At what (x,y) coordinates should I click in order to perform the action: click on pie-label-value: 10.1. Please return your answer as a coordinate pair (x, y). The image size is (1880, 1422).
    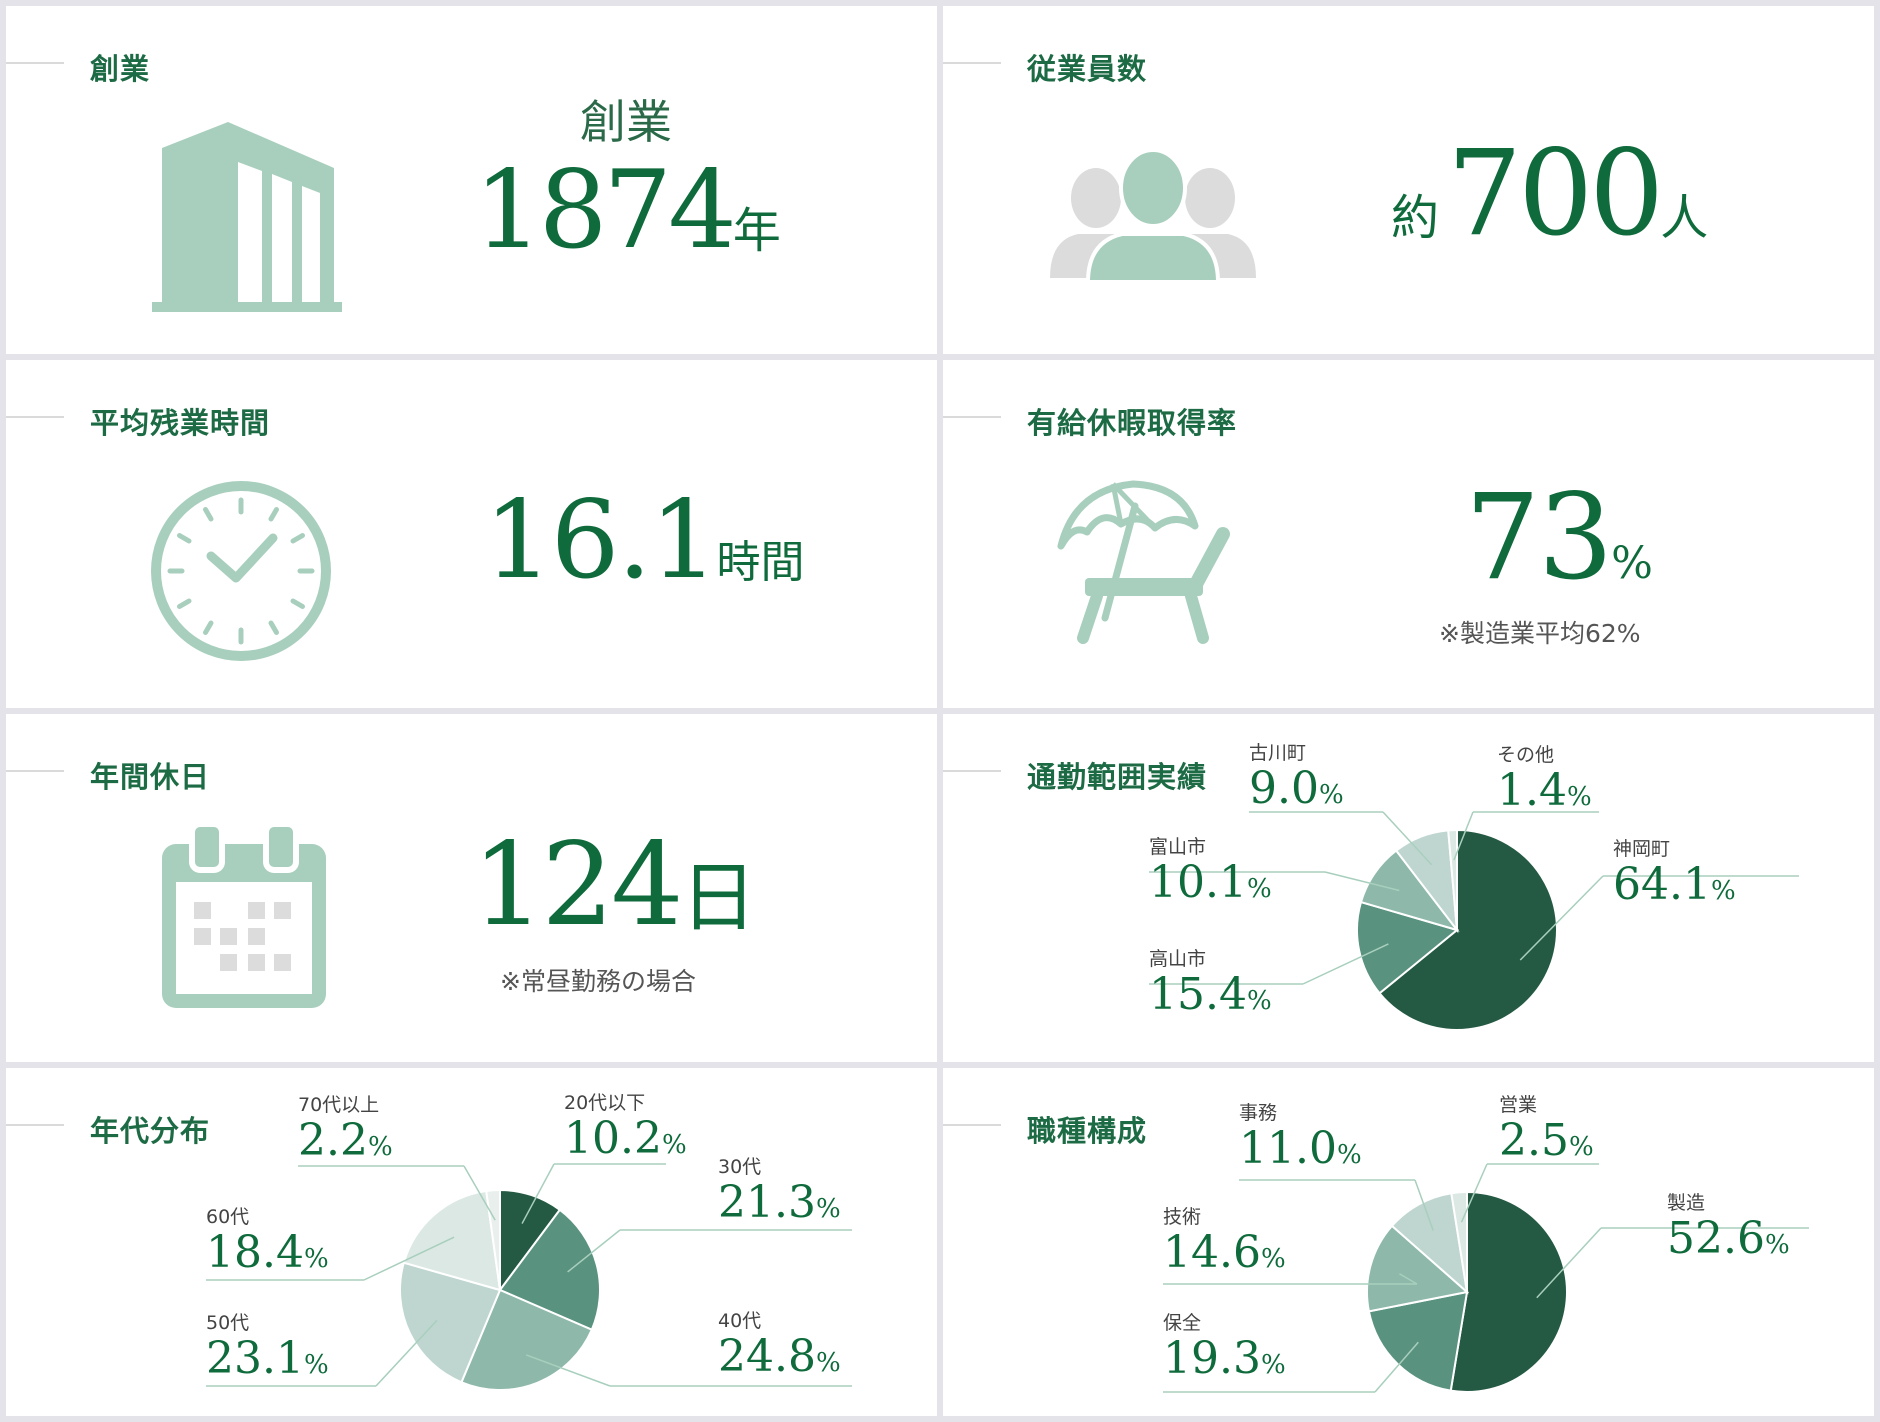
    Looking at the image, I should click on (1198, 882).